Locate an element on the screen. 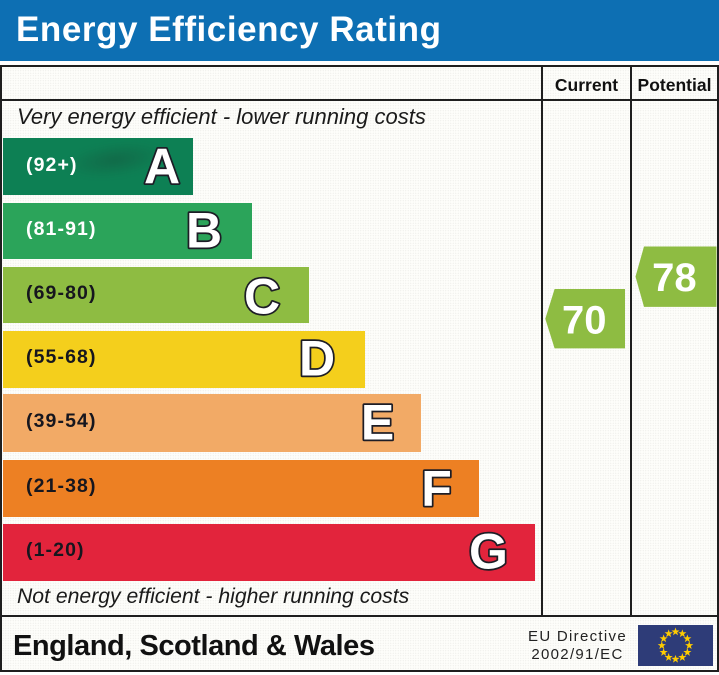  svg-text: E is located at coordinates (377, 423).